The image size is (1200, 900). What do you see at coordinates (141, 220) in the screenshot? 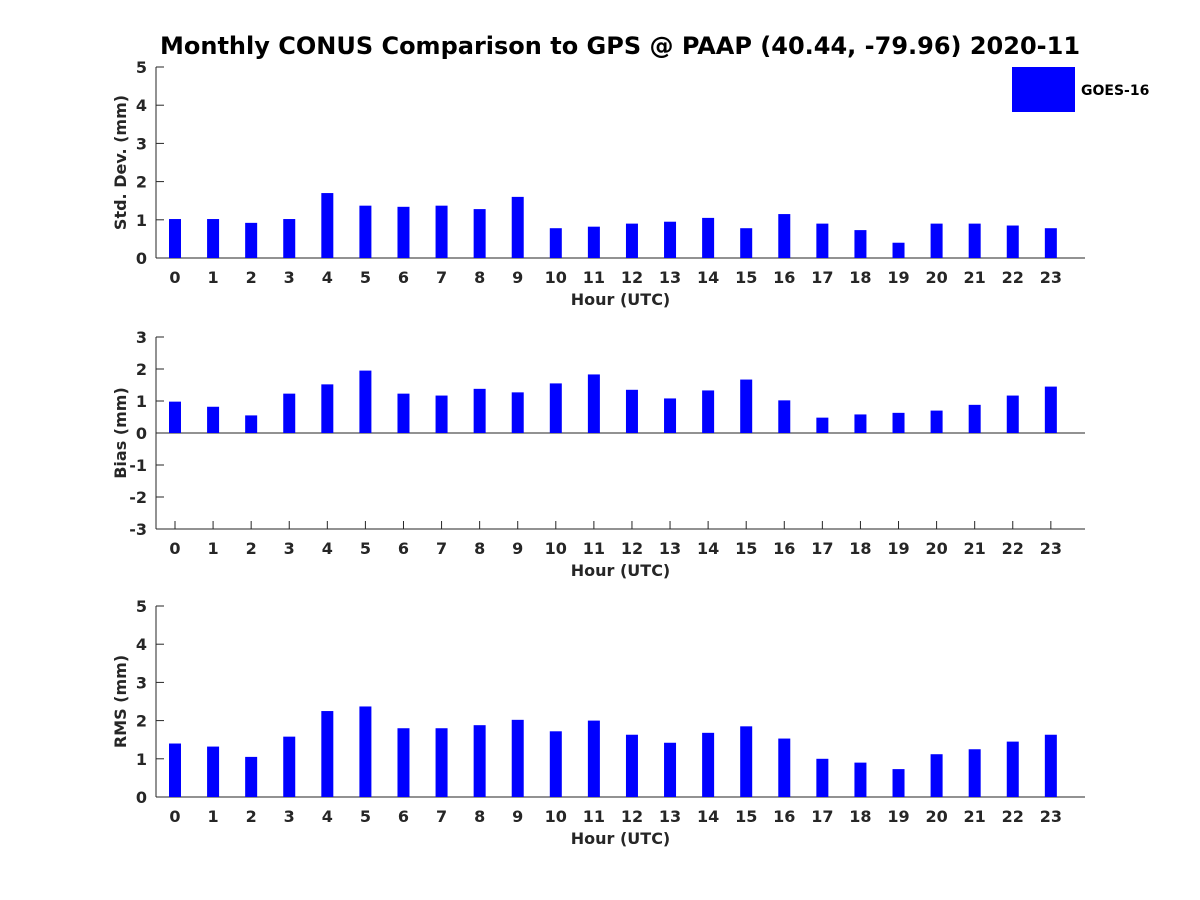
I see `std-dev-y-tick-label: 1` at bounding box center [141, 220].